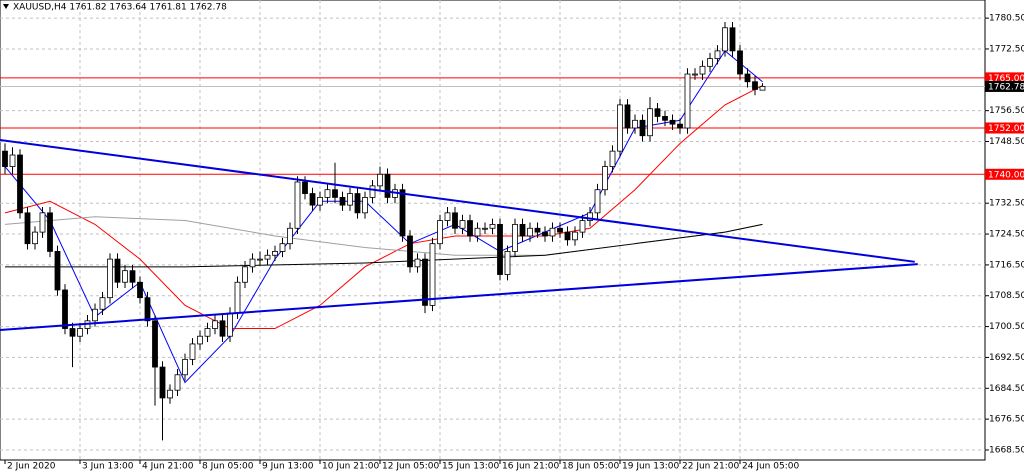 The width and height of the screenshot is (1024, 475). What do you see at coordinates (168, 467) in the screenshot?
I see `x-tick-label: 4 Jun 21:00` at bounding box center [168, 467].